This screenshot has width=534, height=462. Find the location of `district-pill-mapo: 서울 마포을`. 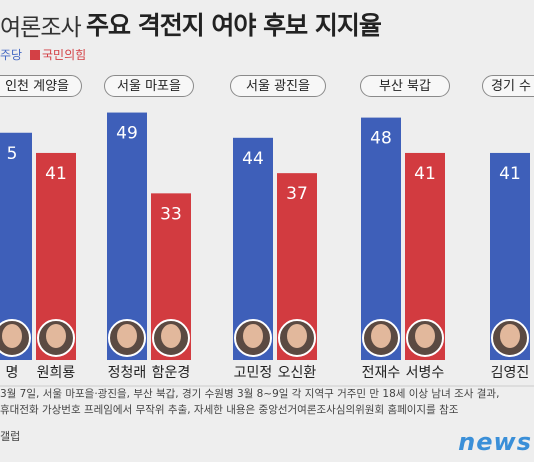

district-pill-mapo: 서울 마포을 is located at coordinates (149, 86).